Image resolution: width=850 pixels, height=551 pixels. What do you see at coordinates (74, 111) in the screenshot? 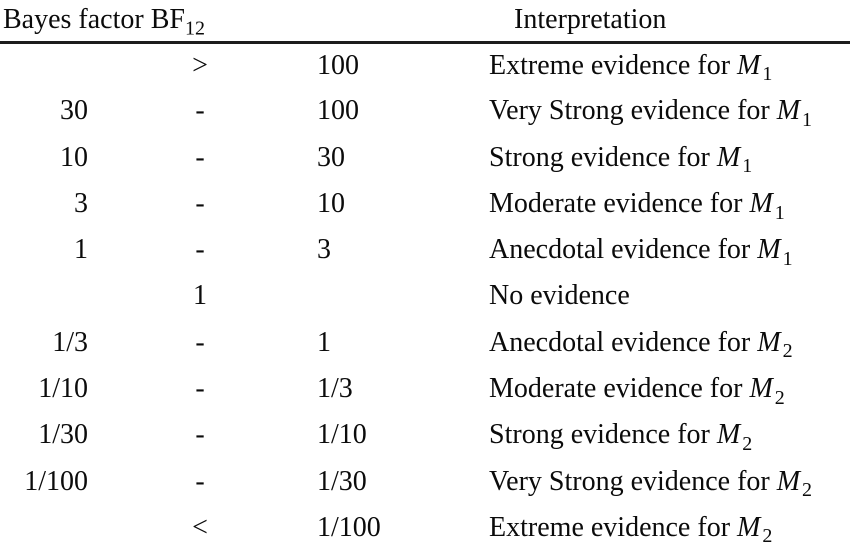
I see `cell-lower-bound: 30` at bounding box center [74, 111].